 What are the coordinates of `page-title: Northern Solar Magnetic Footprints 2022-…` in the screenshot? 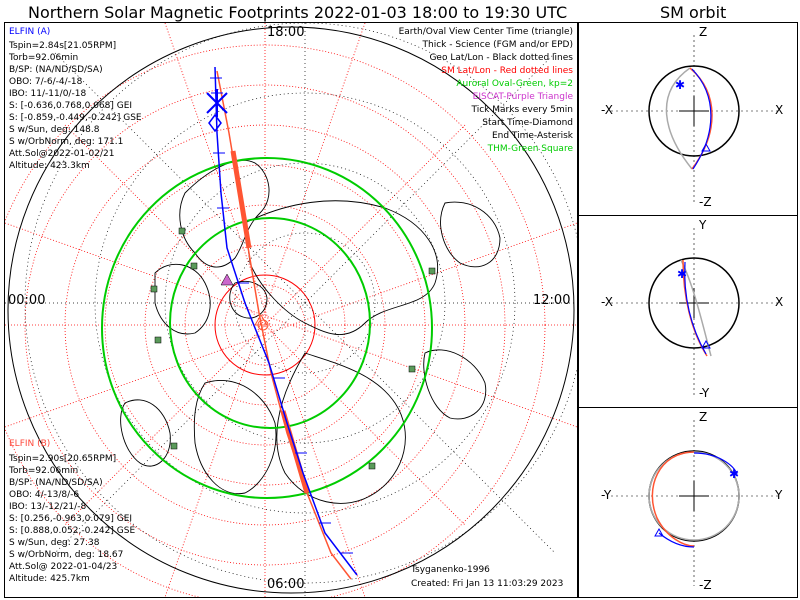 It's located at (298, 12).